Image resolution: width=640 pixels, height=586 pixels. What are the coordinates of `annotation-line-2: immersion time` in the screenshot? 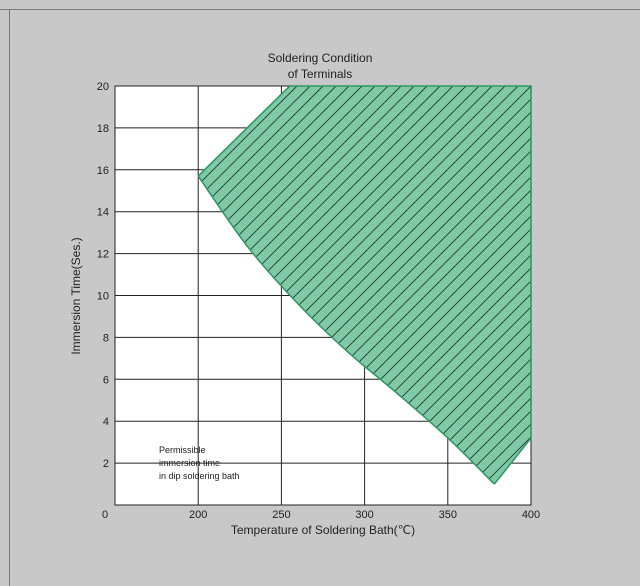 It's located at (189, 463).